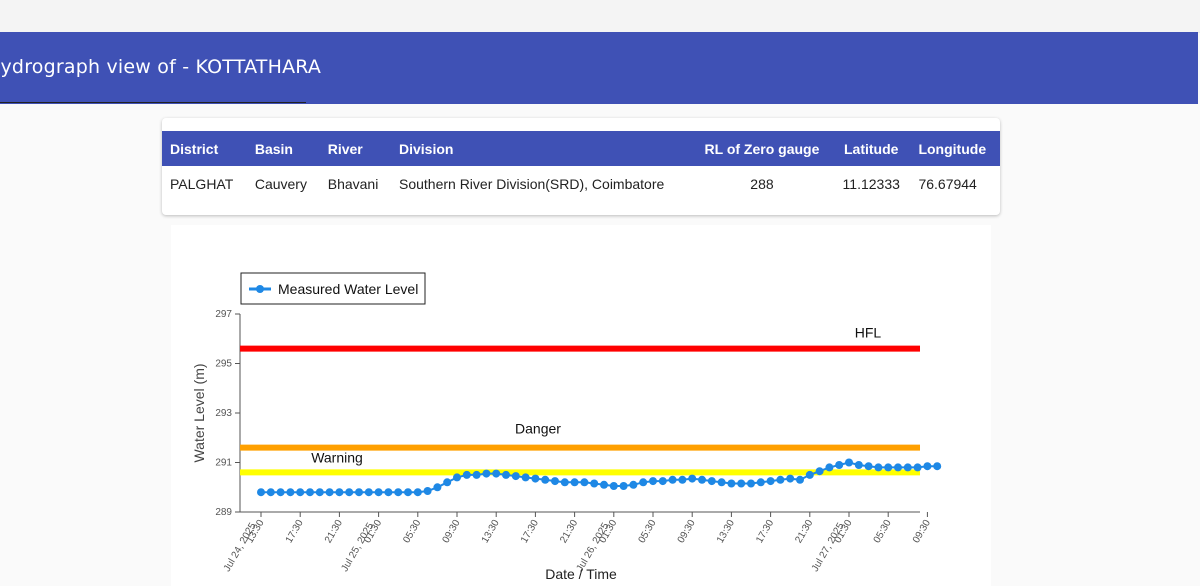 Image resolution: width=1200 pixels, height=586 pixels. I want to click on x-tick-date-label: Jul 25, 2025, so click(357, 547).